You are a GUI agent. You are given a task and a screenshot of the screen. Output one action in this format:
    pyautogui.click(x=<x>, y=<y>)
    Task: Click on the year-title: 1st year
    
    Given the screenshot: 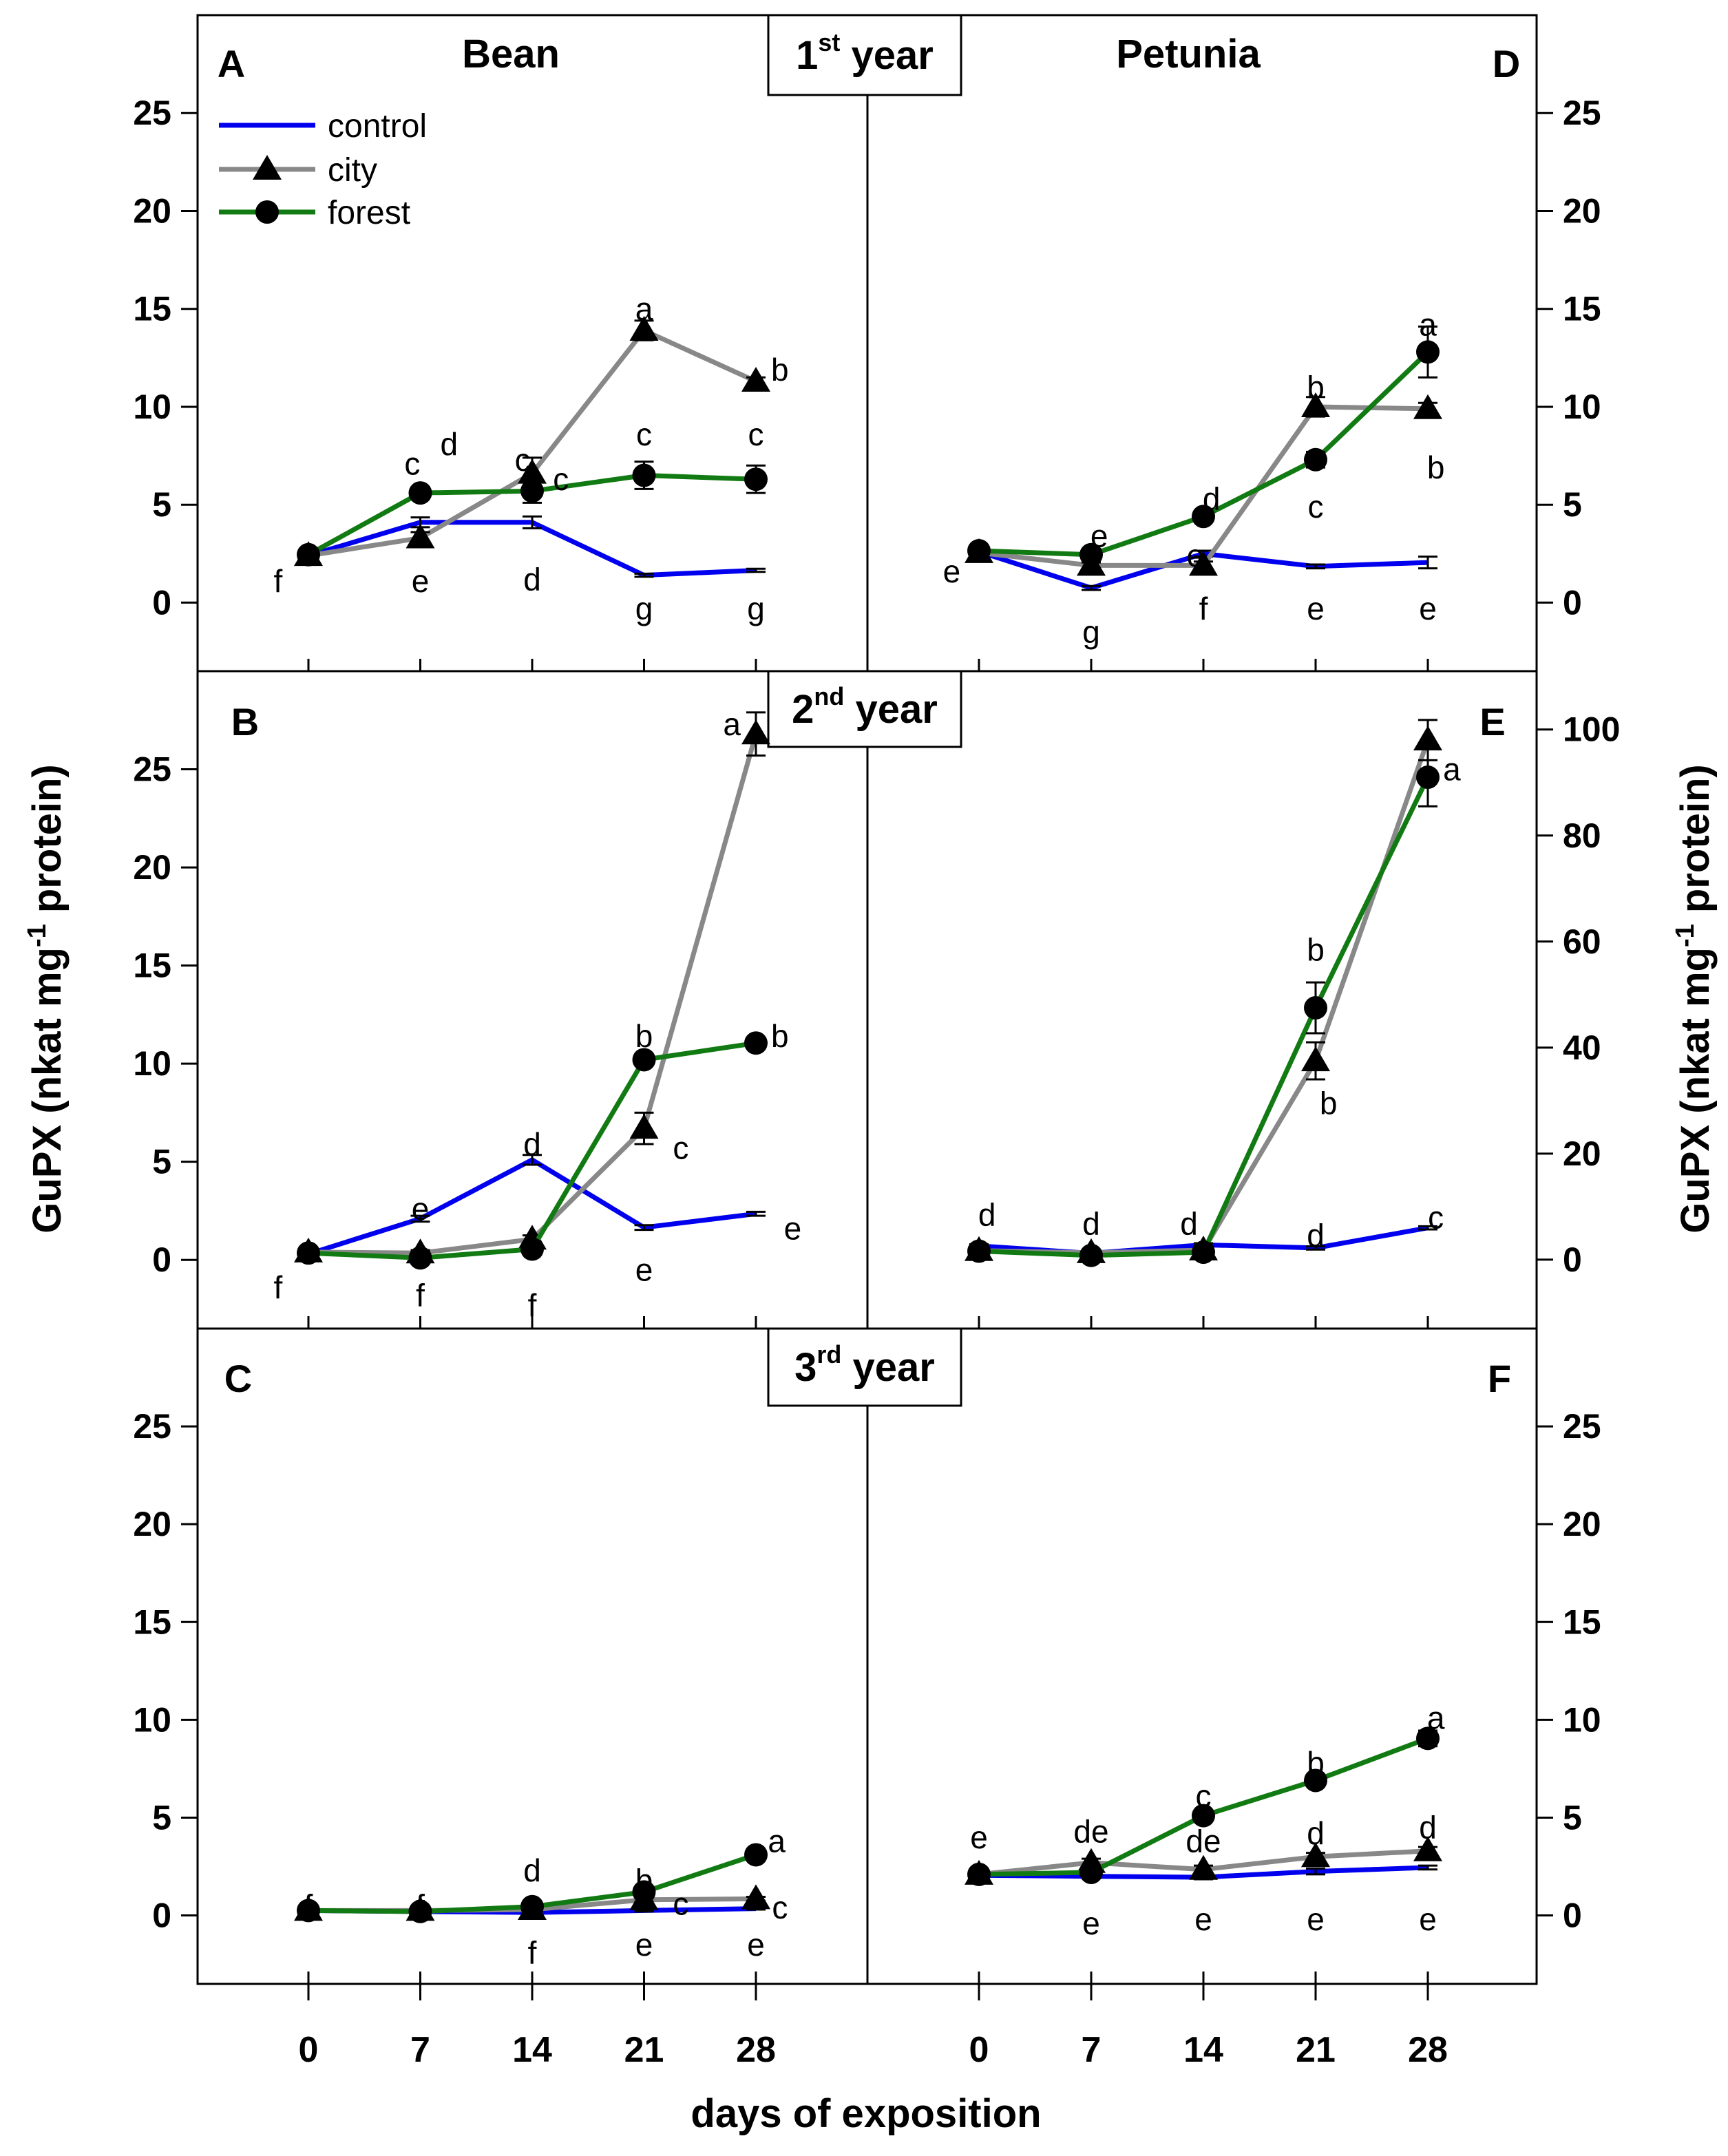 What is the action you would take?
    pyautogui.click(x=865, y=53)
    